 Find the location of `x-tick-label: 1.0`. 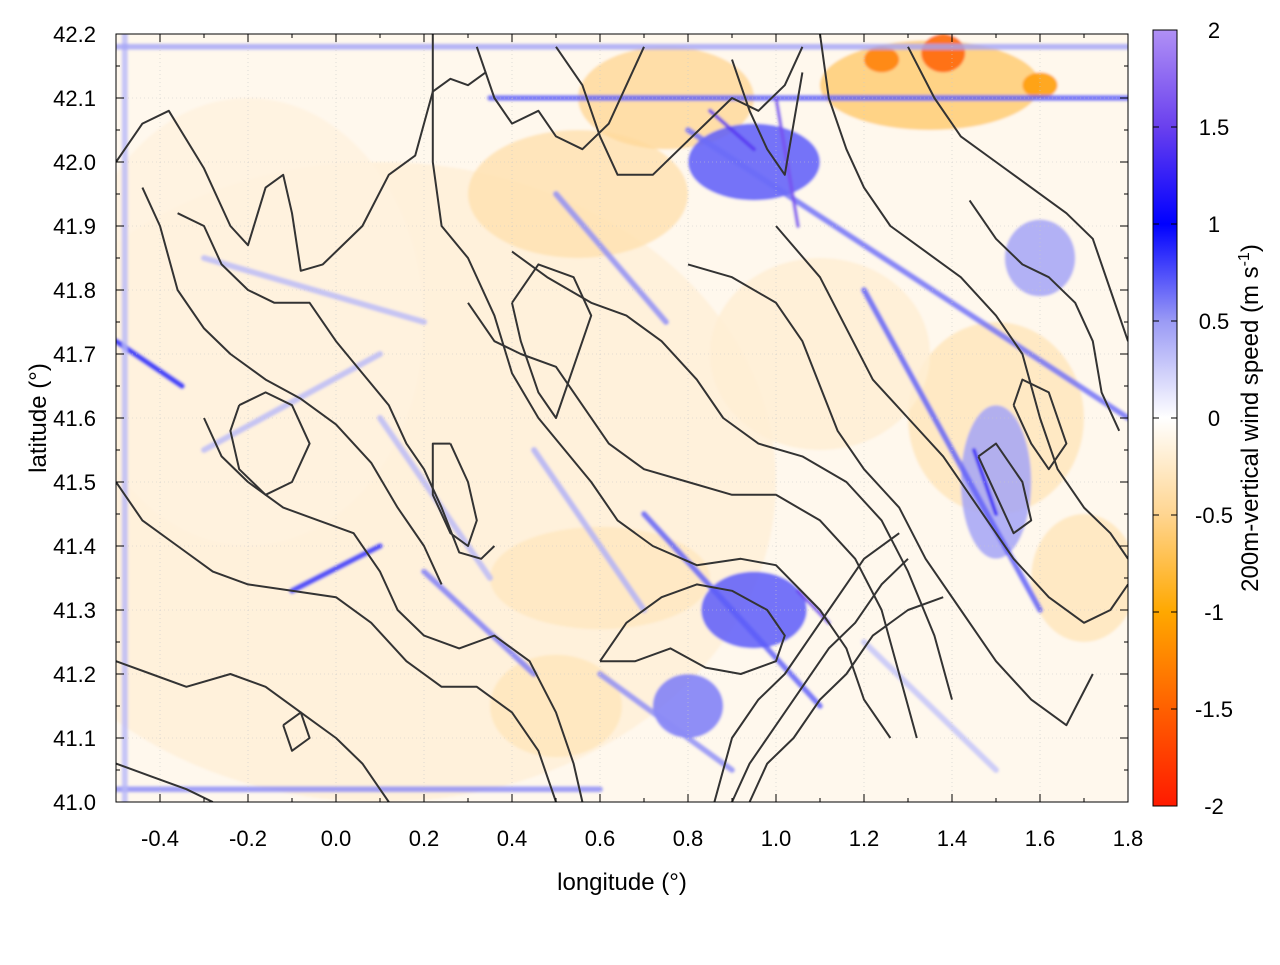

x-tick-label: 1.0 is located at coordinates (776, 838).